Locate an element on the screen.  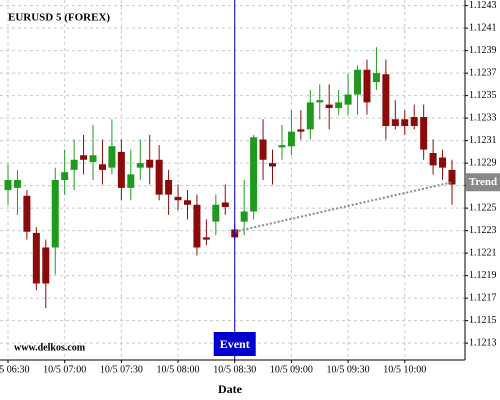
trend-label: Trend is located at coordinates (483, 182).